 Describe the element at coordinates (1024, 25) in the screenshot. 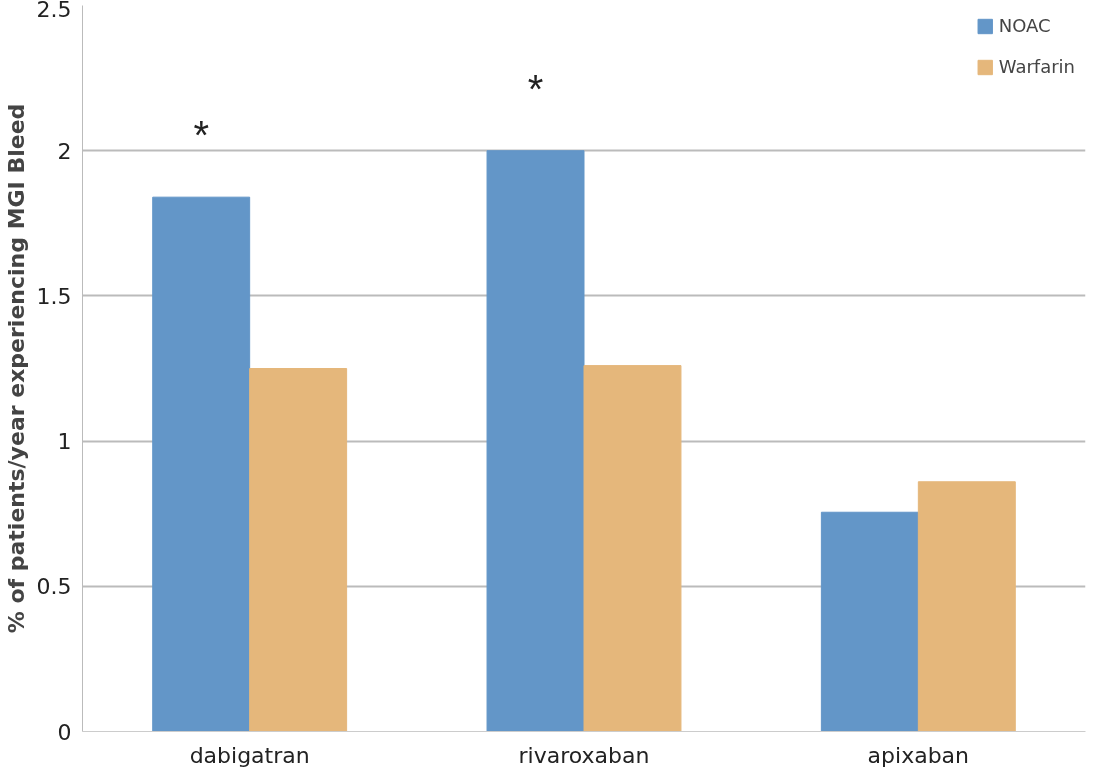

I see `legend-label: NOAC` at that location.